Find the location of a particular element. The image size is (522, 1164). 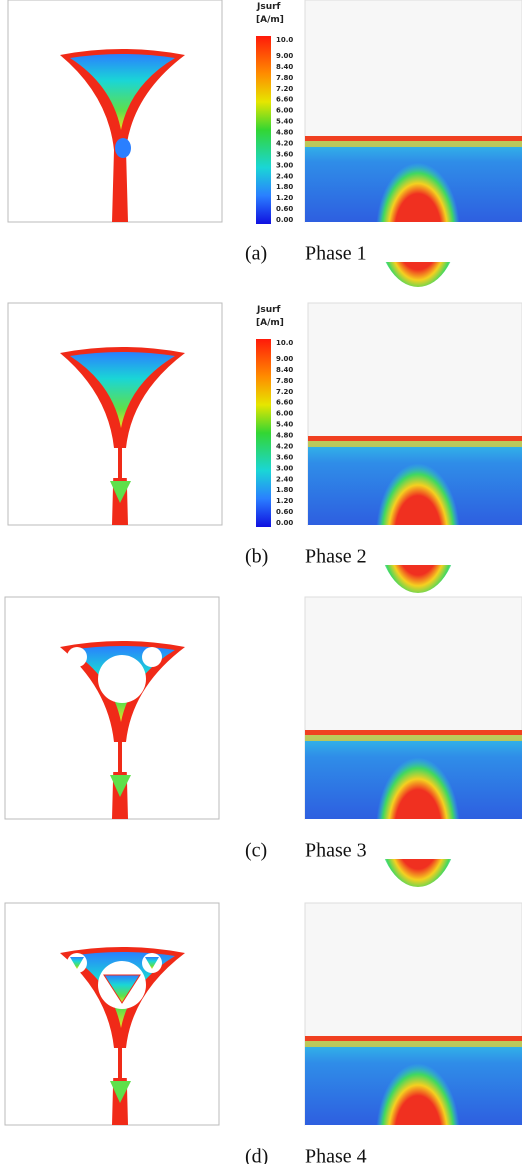

panel-caption: Phase 1 is located at coordinates (336, 254).